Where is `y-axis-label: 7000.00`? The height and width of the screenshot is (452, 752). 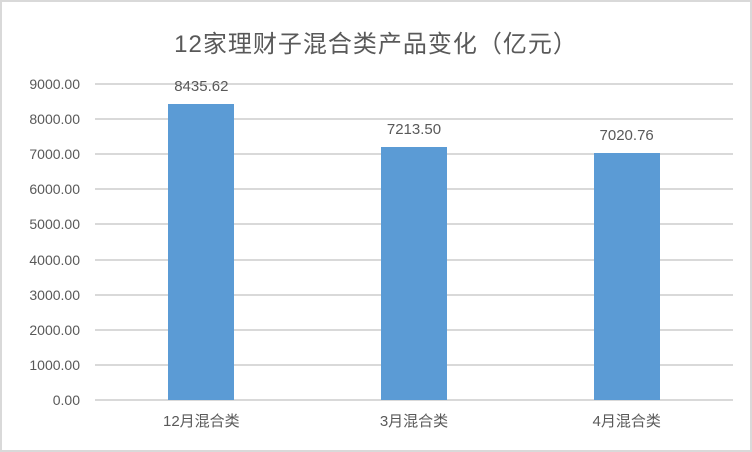 y-axis-label: 7000.00 is located at coordinates (54, 154).